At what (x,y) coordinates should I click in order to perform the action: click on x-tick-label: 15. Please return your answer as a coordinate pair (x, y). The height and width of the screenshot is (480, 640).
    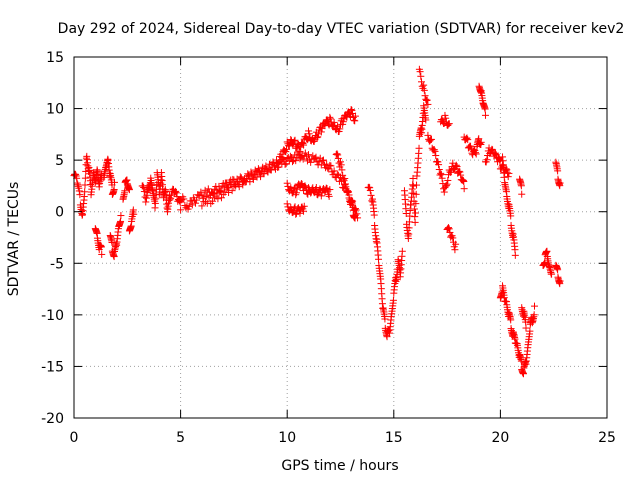
    Looking at the image, I should click on (394, 438).